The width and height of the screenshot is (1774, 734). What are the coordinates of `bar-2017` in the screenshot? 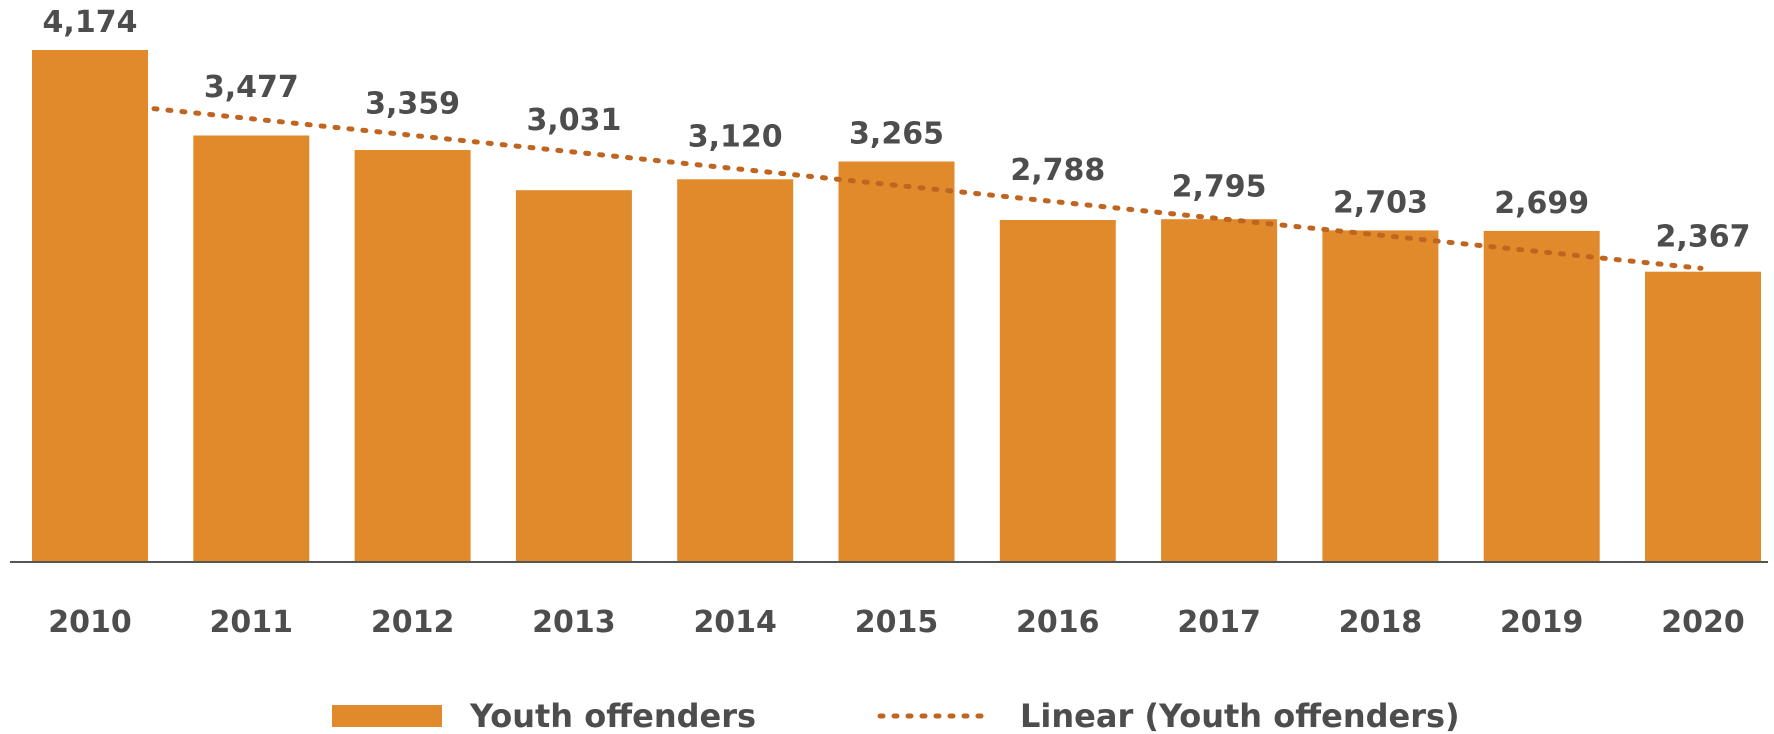 It's located at (1219, 390).